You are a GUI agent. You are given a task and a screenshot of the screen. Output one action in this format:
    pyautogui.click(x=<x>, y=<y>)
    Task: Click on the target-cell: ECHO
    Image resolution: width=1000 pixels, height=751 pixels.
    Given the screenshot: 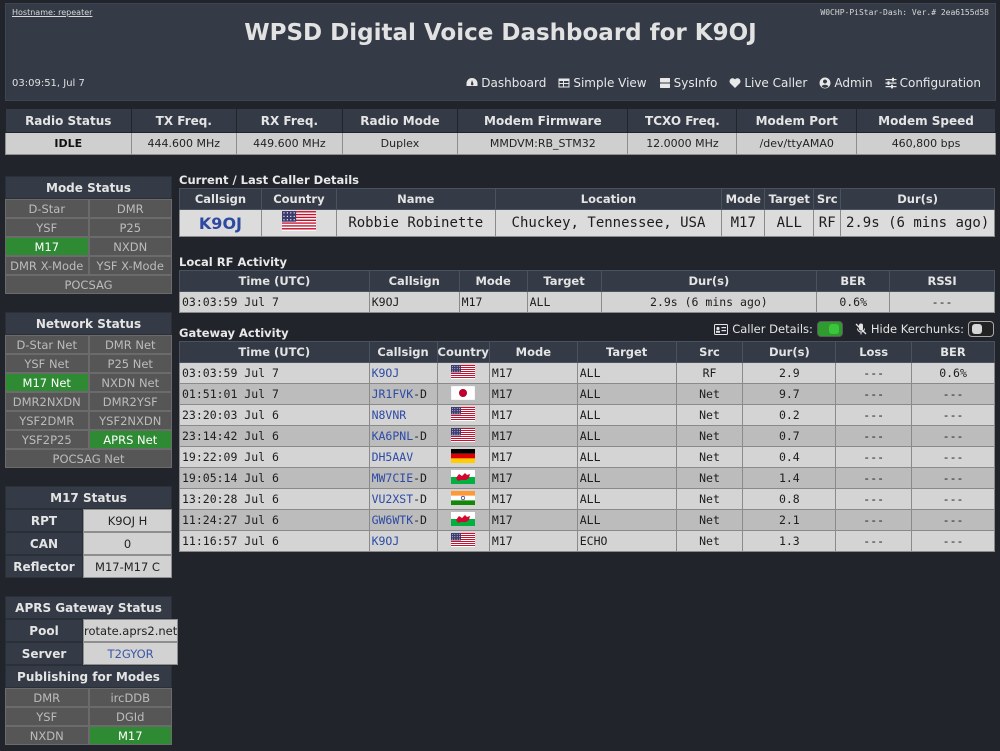 What is the action you would take?
    pyautogui.click(x=626, y=541)
    